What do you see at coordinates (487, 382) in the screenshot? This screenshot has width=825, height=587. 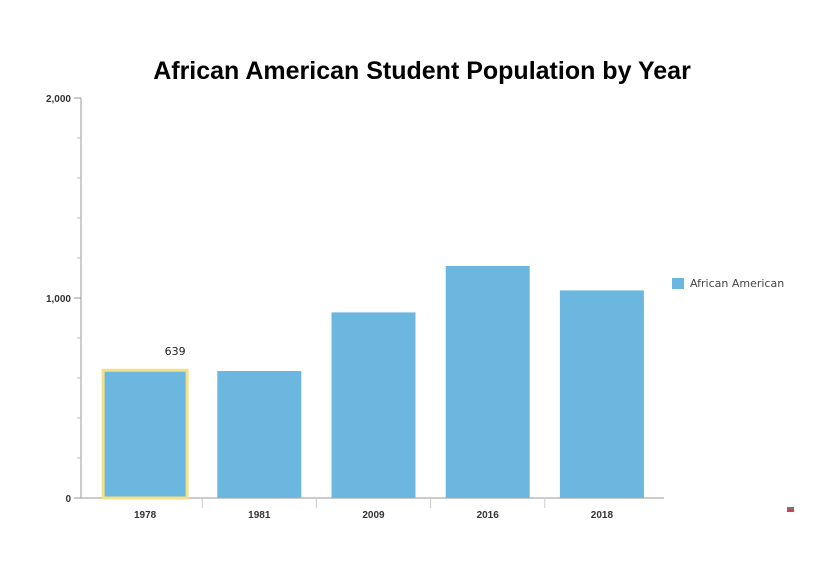 I see `bar-2016` at bounding box center [487, 382].